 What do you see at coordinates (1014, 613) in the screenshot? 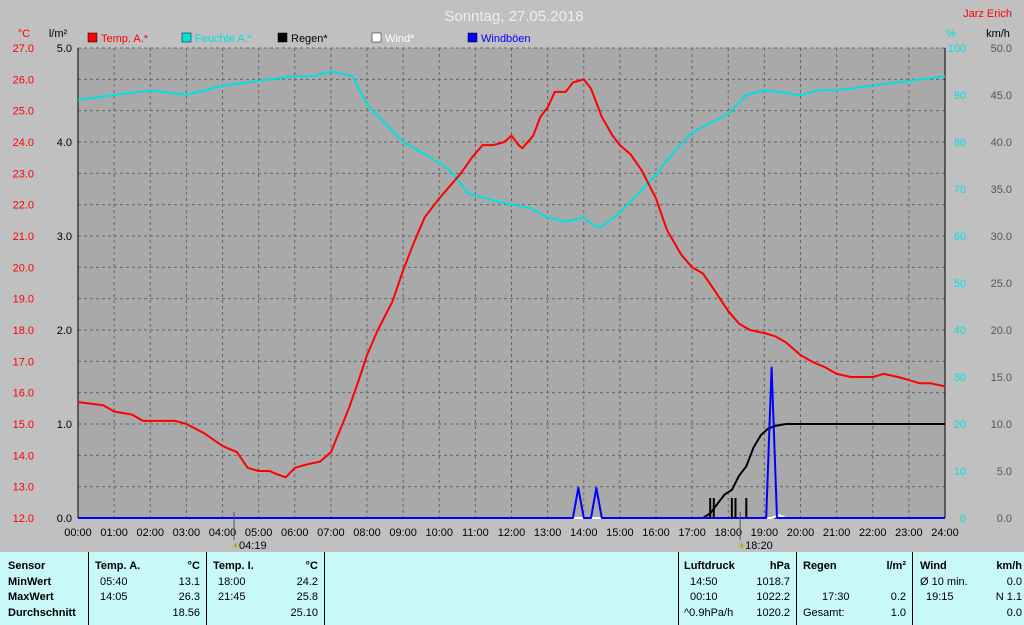
I see `wind-min-value: 0.0` at bounding box center [1014, 613].